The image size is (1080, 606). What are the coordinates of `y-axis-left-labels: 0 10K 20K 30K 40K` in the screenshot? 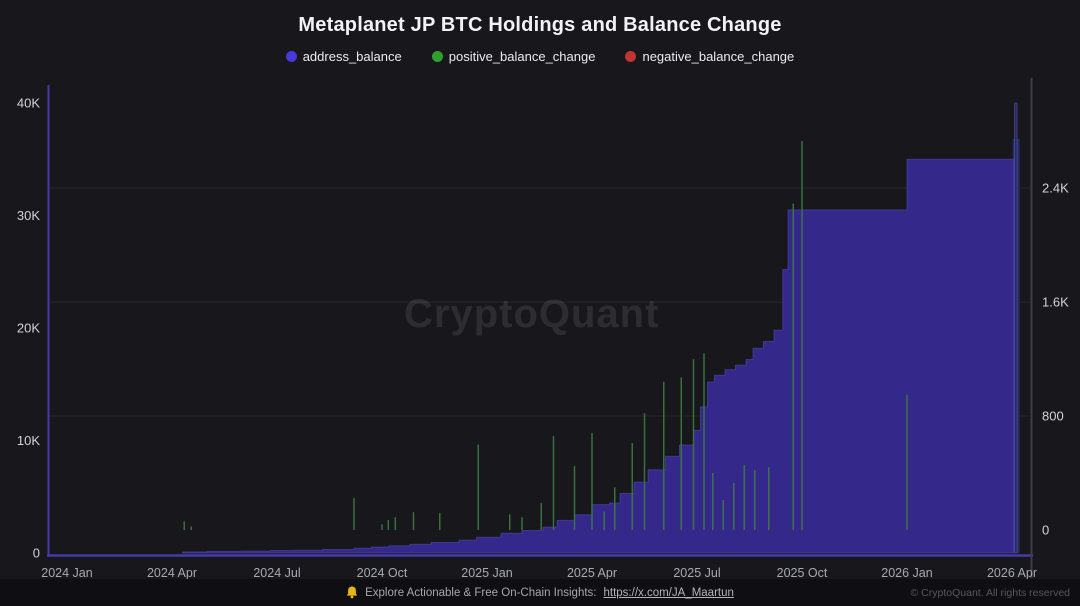 It's located at (28, 328).